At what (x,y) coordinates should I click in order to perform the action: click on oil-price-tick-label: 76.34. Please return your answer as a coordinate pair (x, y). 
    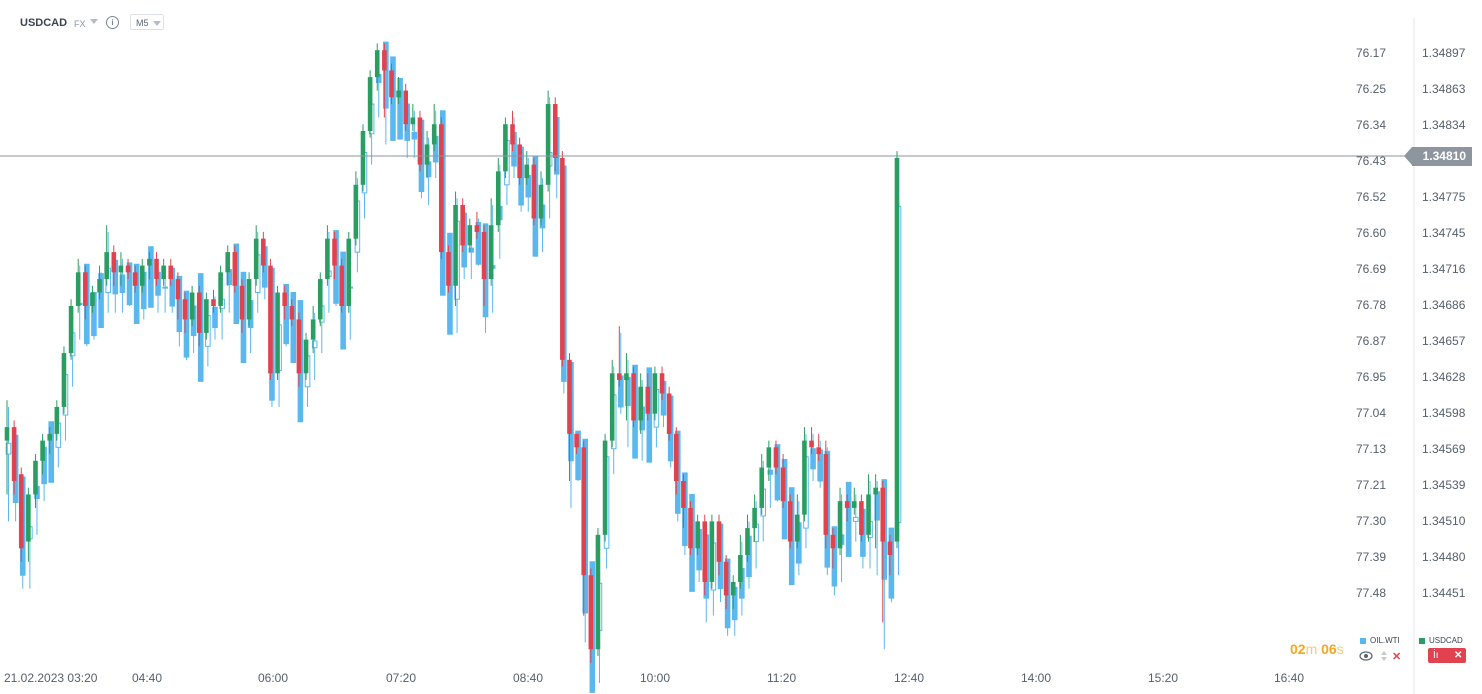
    Looking at the image, I should click on (1371, 125).